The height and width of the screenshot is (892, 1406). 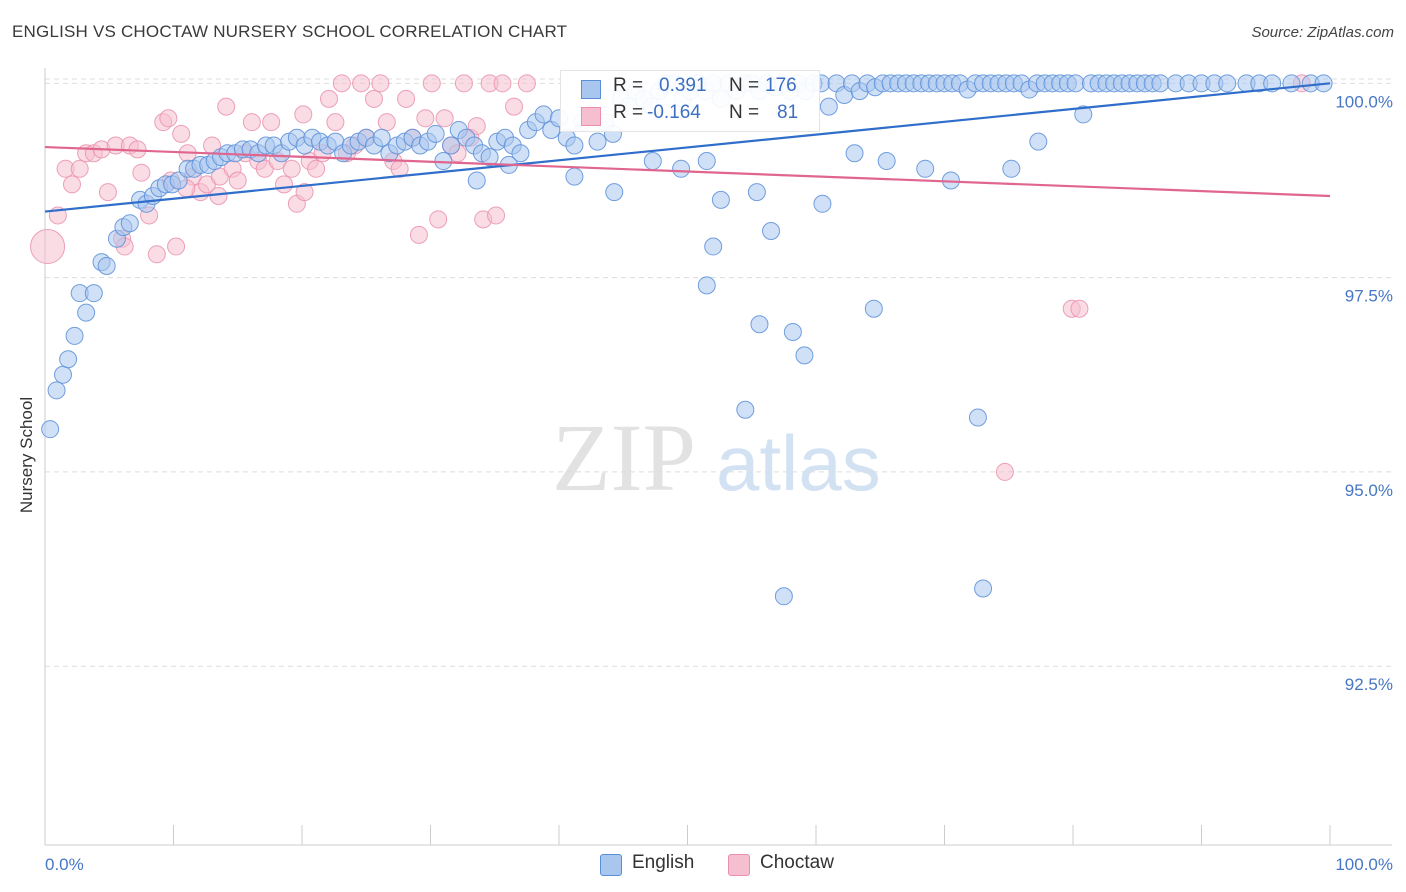 What do you see at coordinates (628, 85) in the screenshot?
I see `english-r-label: R =` at bounding box center [628, 85].